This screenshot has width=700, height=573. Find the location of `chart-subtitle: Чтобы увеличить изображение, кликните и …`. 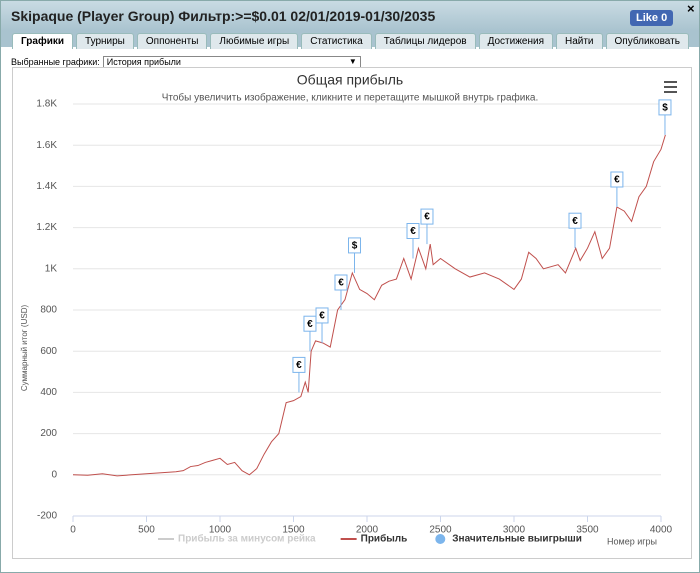

chart-subtitle: Чтобы увеличить изображение, кликните и … is located at coordinates (350, 98).